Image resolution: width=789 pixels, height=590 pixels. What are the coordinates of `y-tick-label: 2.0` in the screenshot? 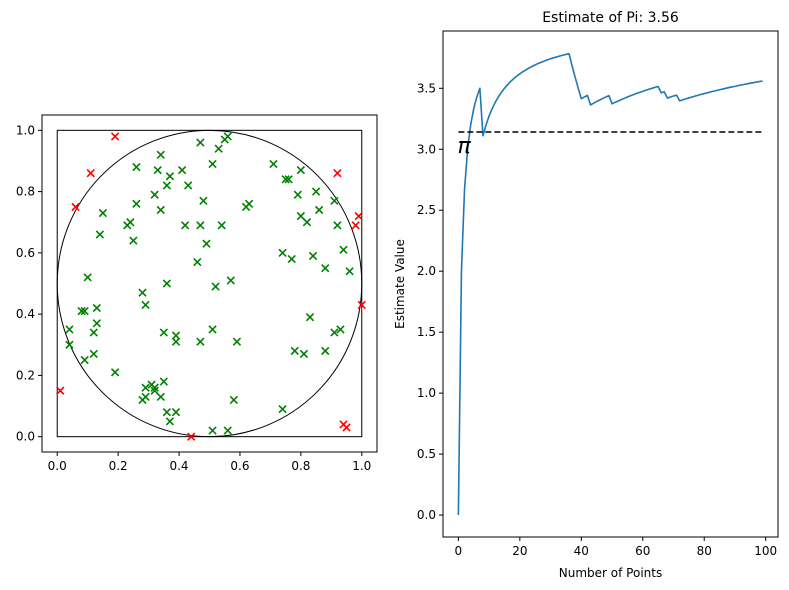 It's located at (426, 271).